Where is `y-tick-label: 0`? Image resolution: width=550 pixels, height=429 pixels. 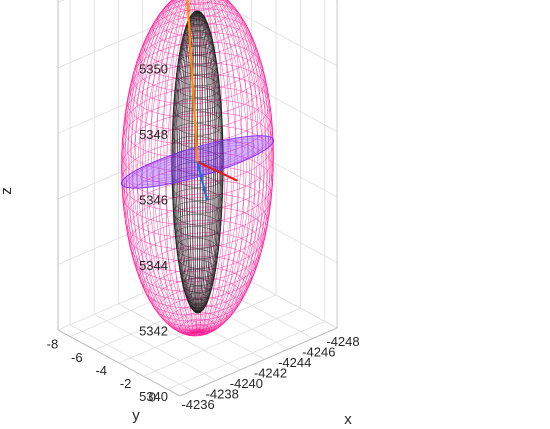
y-tick-label: 0 is located at coordinates (152, 396).